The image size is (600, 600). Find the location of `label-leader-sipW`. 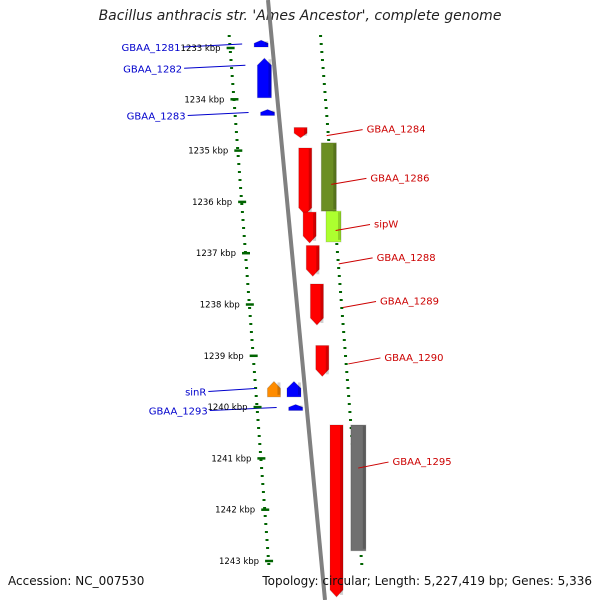

label-leader-sipW is located at coordinates (353, 228).